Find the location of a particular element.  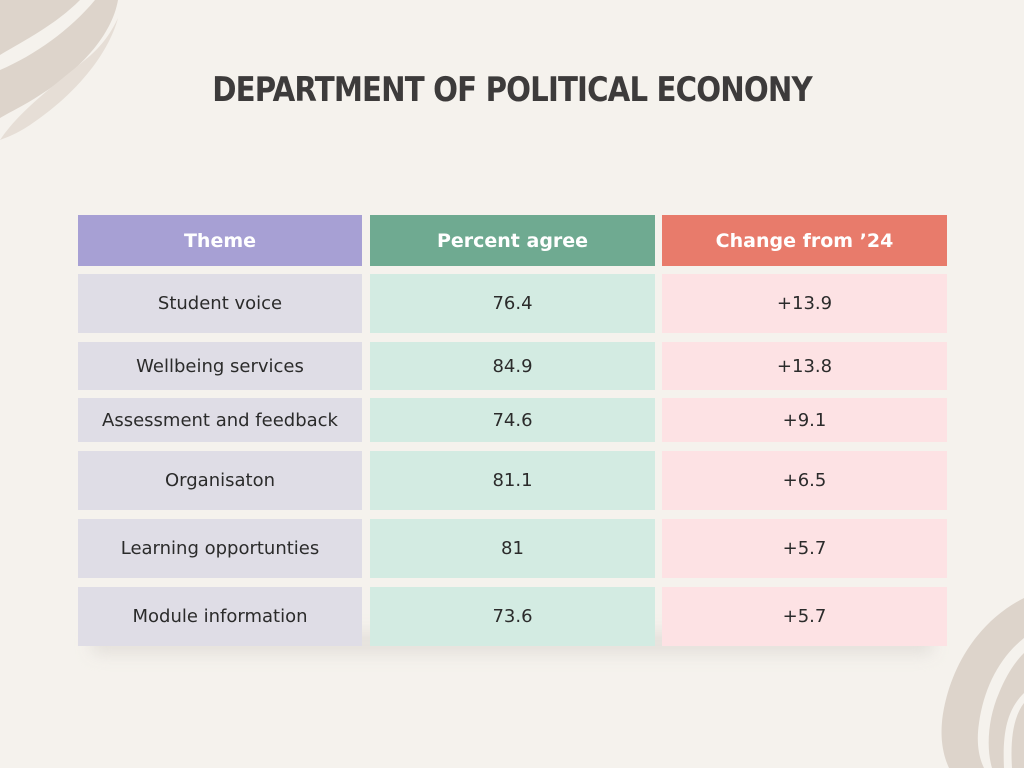

cell-percent-agree: 74.6 is located at coordinates (512, 420).